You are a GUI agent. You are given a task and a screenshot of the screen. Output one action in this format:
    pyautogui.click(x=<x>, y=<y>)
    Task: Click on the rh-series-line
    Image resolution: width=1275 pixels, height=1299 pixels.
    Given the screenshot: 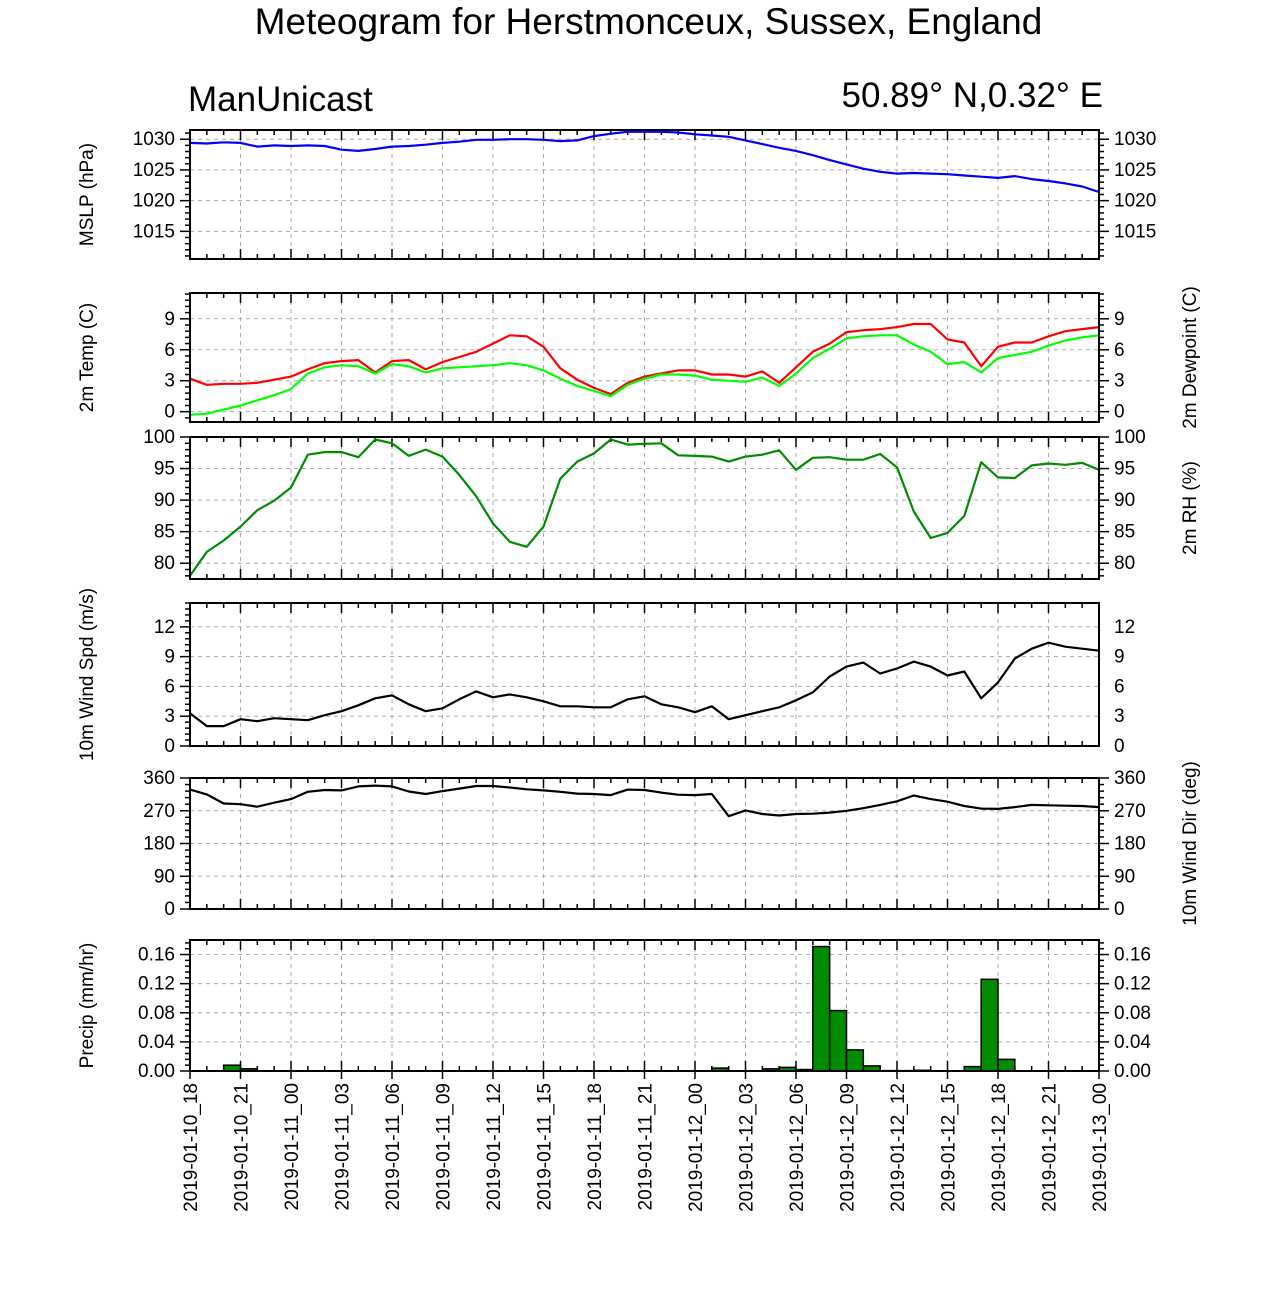 What is the action you would take?
    pyautogui.click(x=644, y=507)
    